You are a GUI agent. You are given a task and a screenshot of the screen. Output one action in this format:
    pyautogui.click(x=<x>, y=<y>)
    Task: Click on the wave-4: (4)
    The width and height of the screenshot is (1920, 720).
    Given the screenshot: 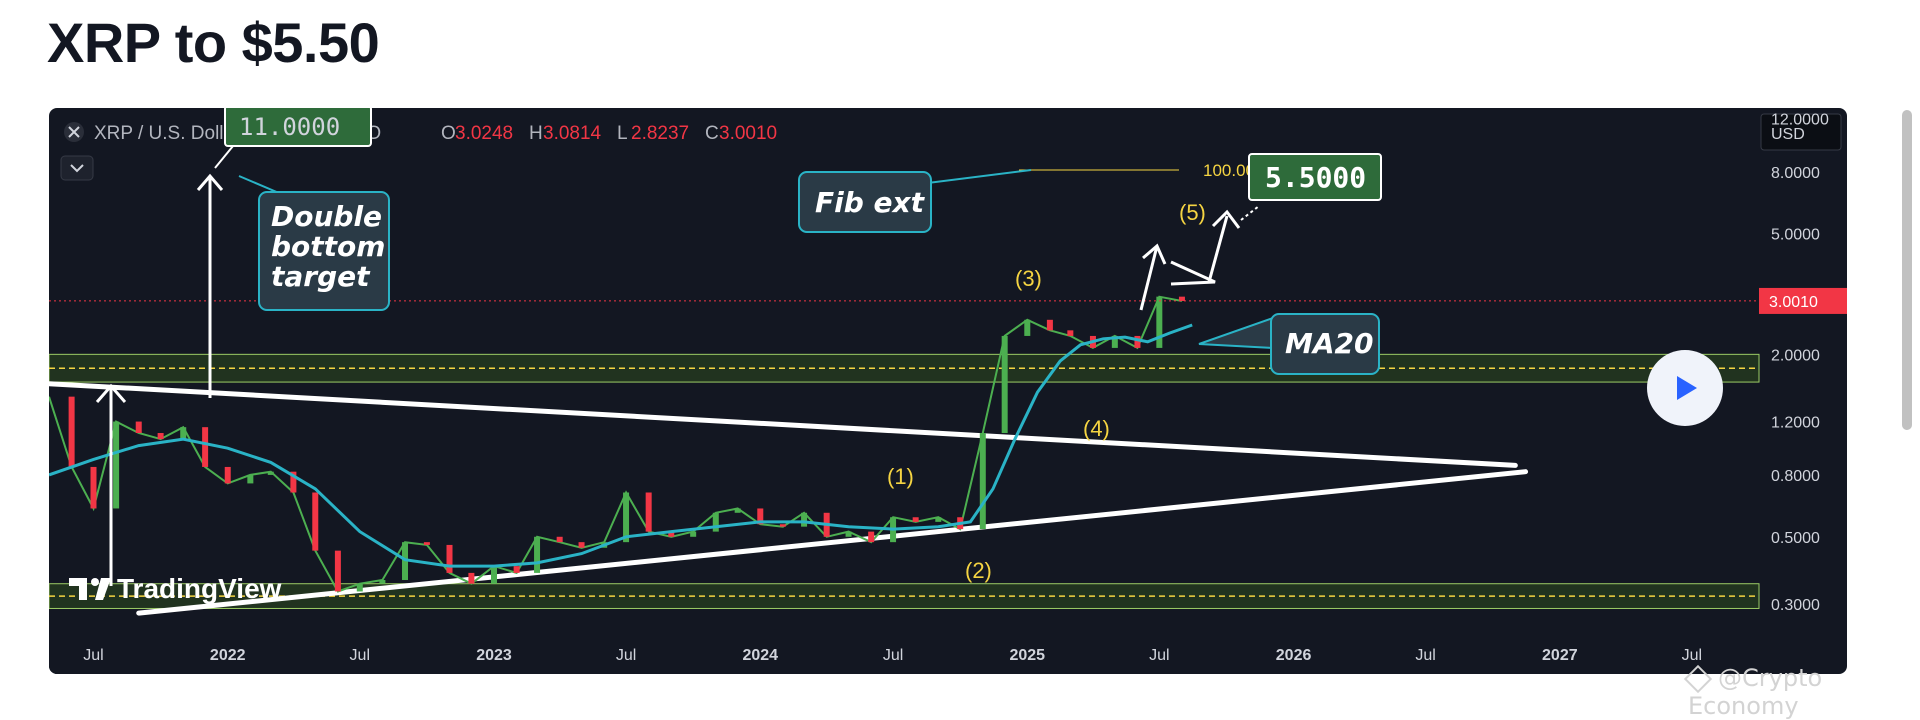 What is the action you would take?
    pyautogui.click(x=1096, y=428)
    